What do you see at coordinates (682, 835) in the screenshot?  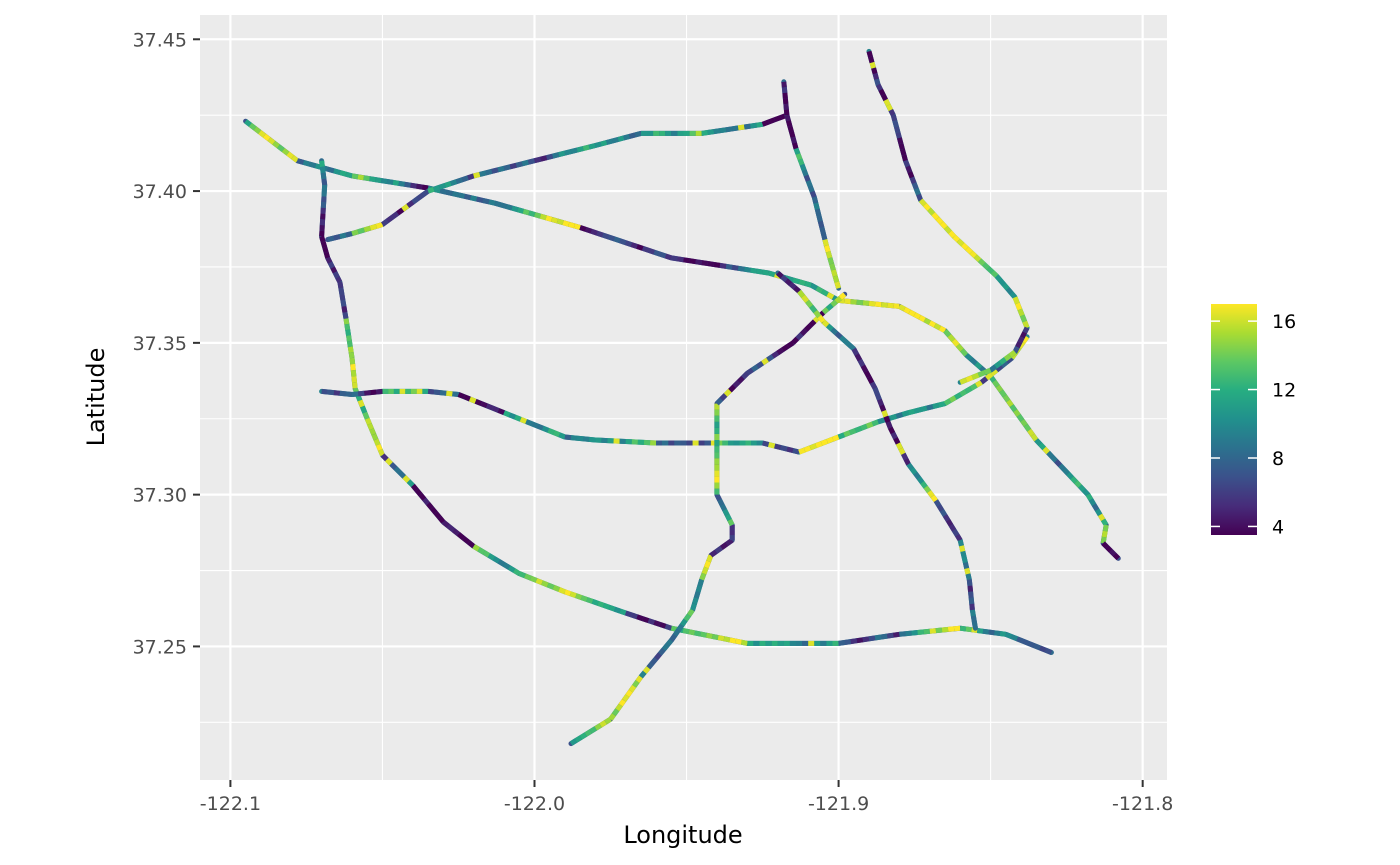 I see `x-axis-title: Longitude` at bounding box center [682, 835].